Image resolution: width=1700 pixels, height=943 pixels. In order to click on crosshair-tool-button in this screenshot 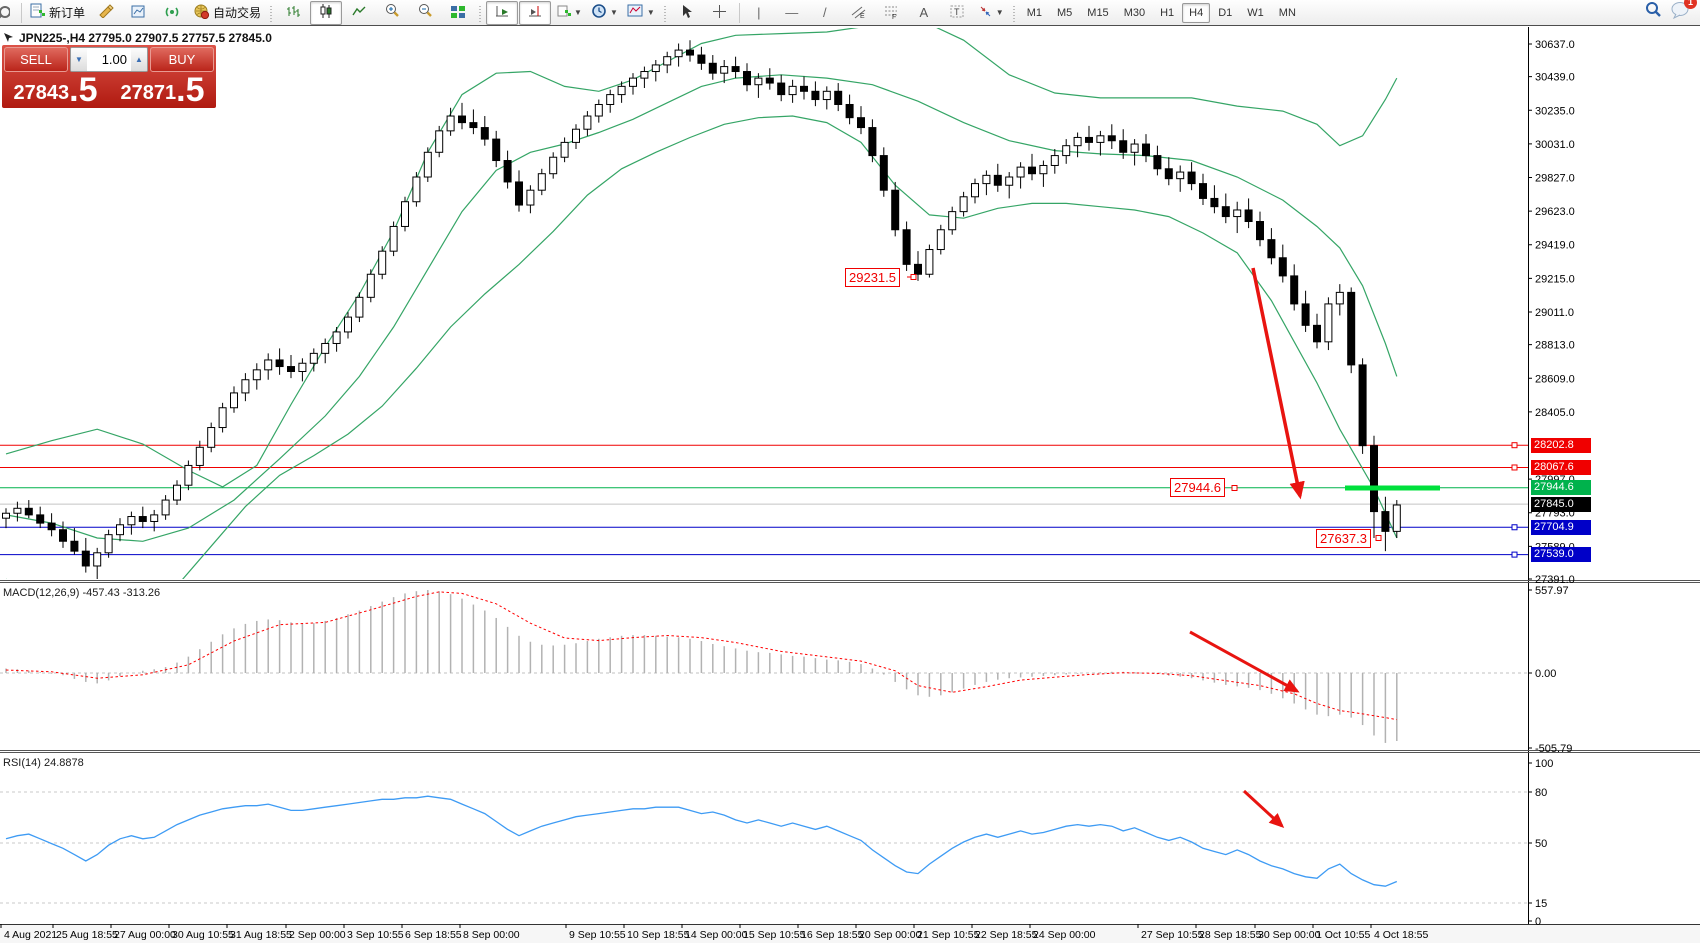, I will do `click(720, 13)`.